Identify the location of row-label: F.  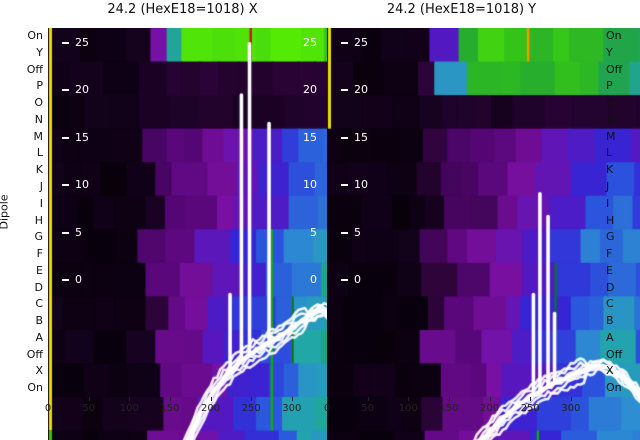
(609, 254).